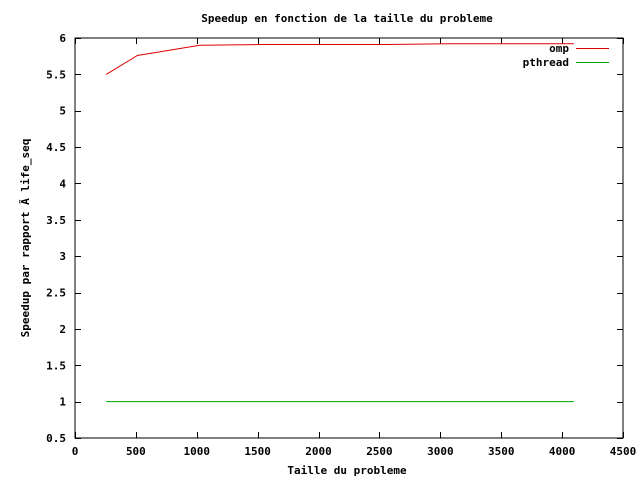 The height and width of the screenshot is (480, 640). I want to click on series-line-omp, so click(339, 59).